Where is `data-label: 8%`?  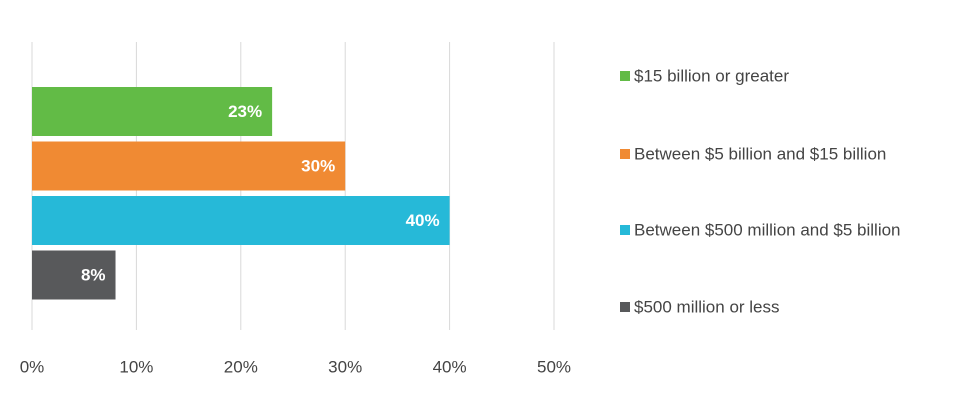
data-label: 8% is located at coordinates (93, 274).